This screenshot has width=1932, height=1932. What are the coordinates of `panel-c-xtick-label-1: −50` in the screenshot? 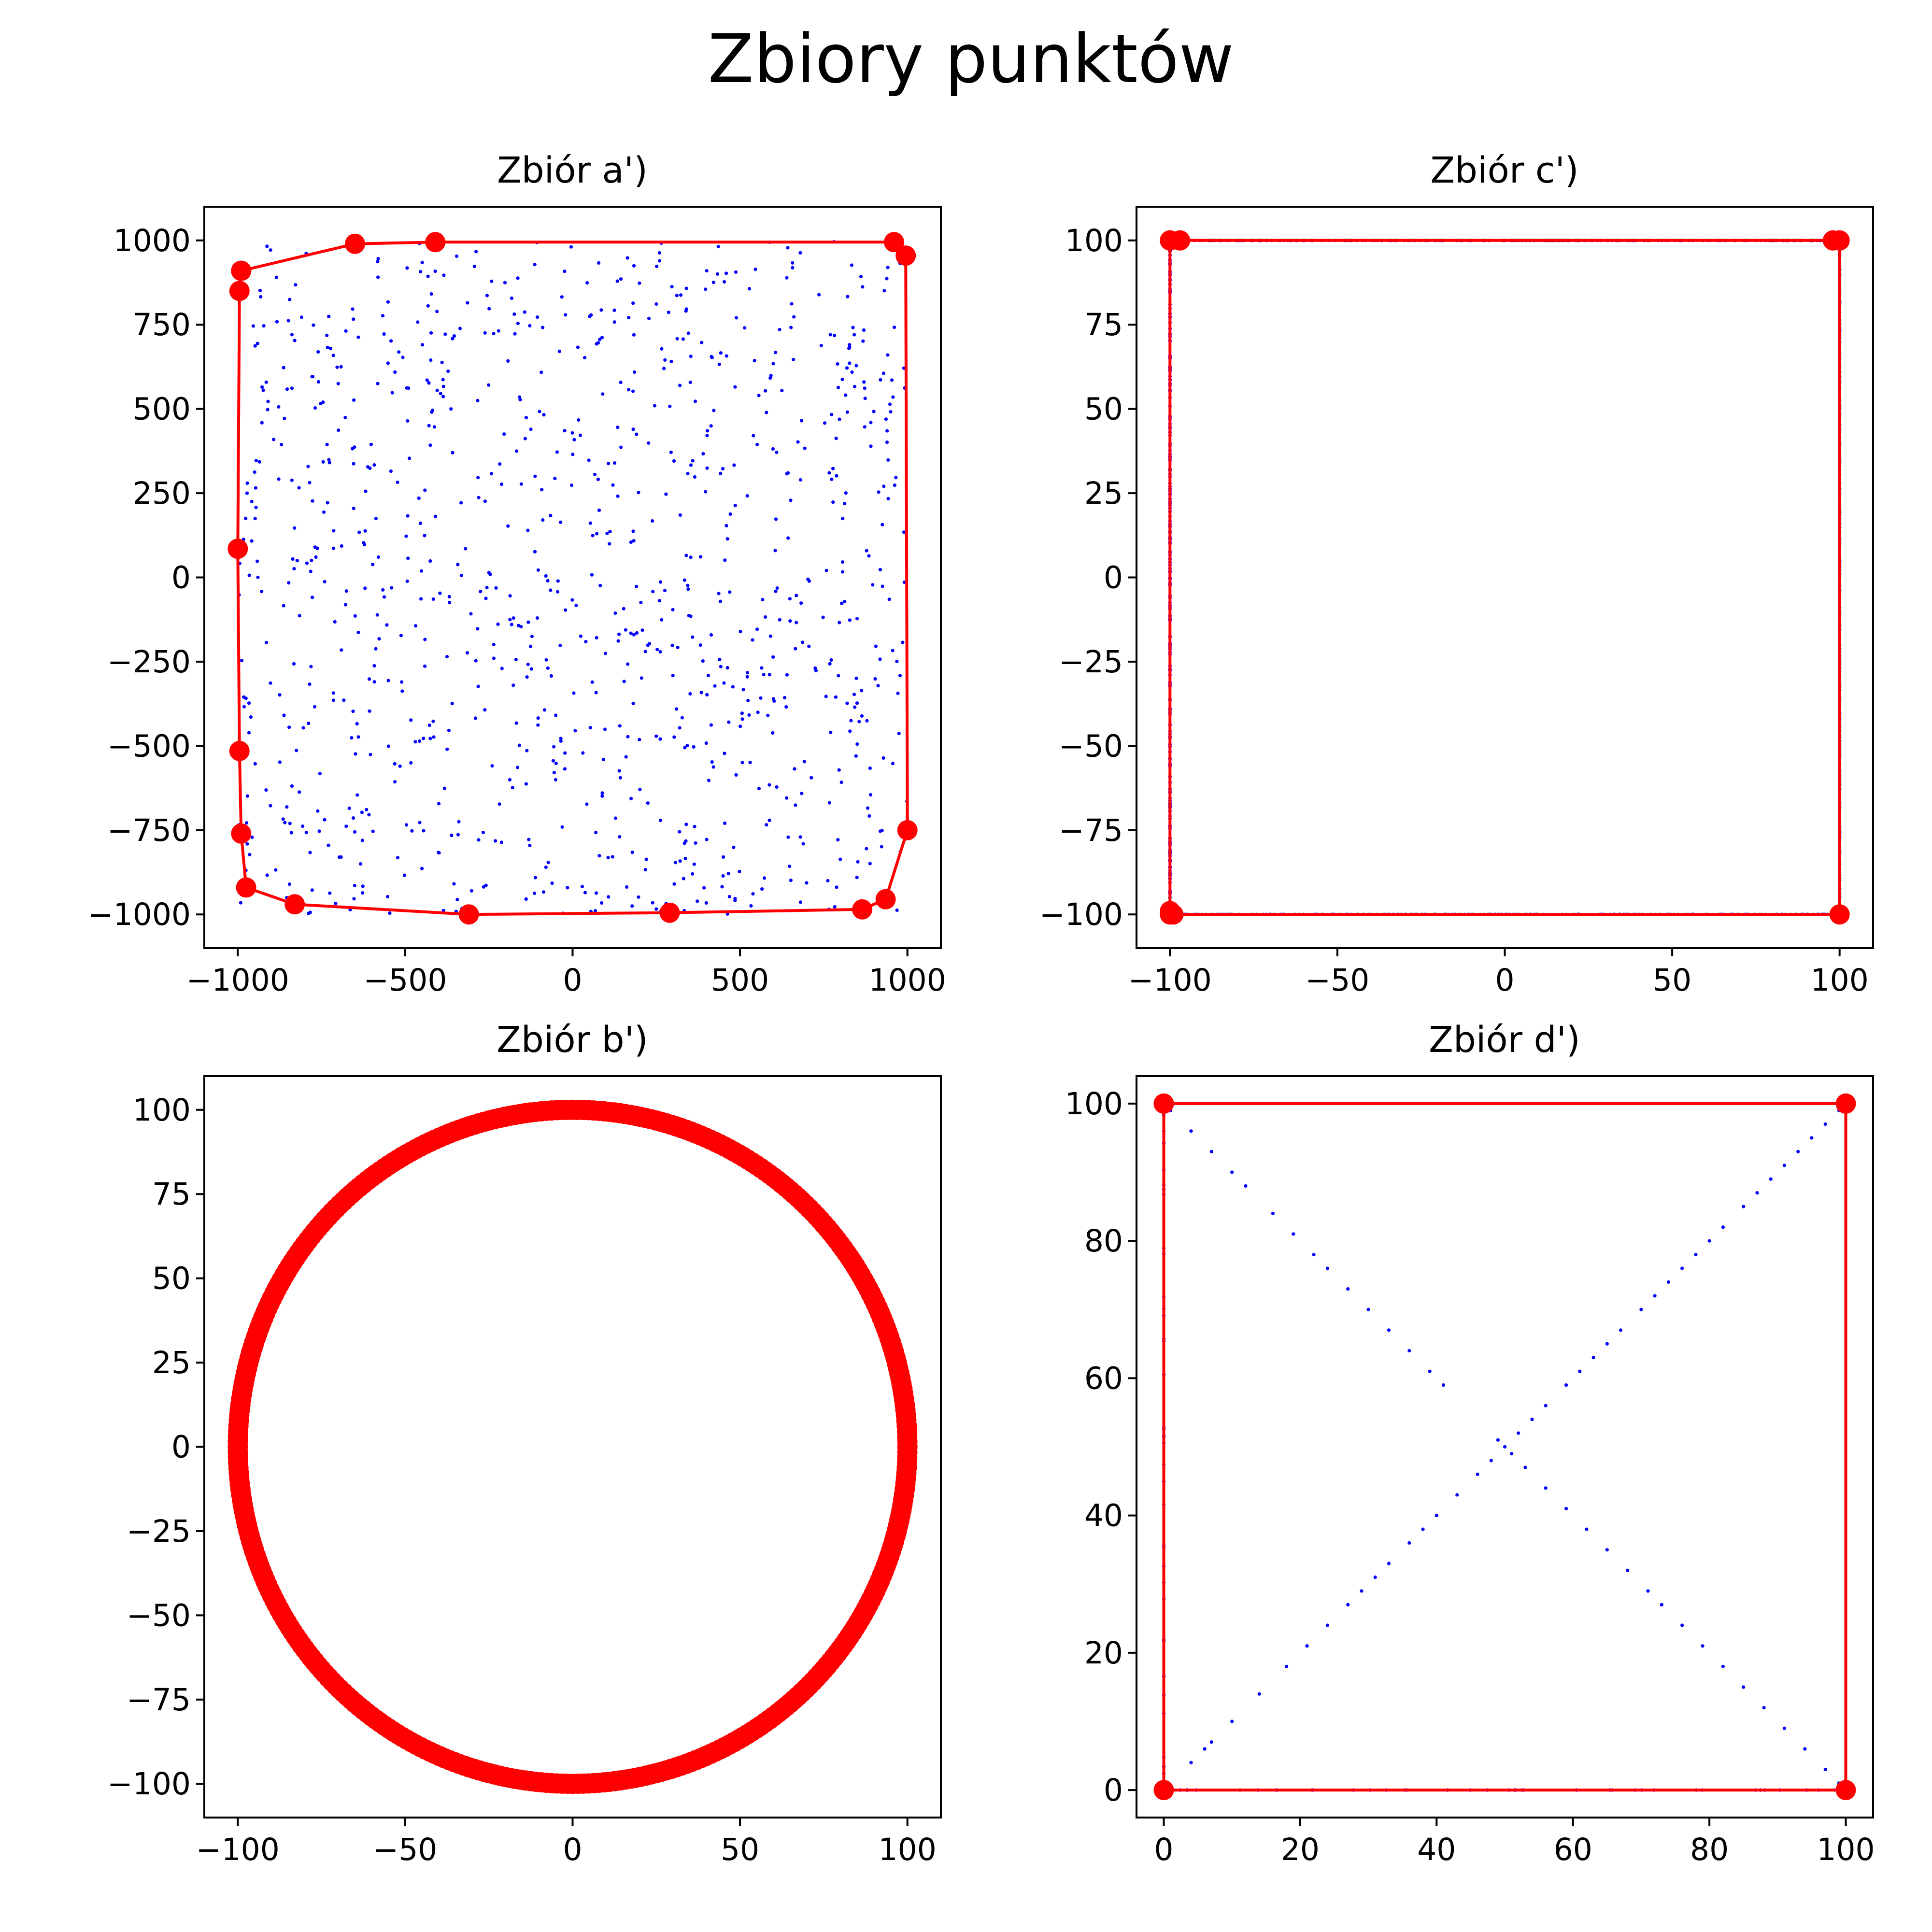 It's located at (1337, 980).